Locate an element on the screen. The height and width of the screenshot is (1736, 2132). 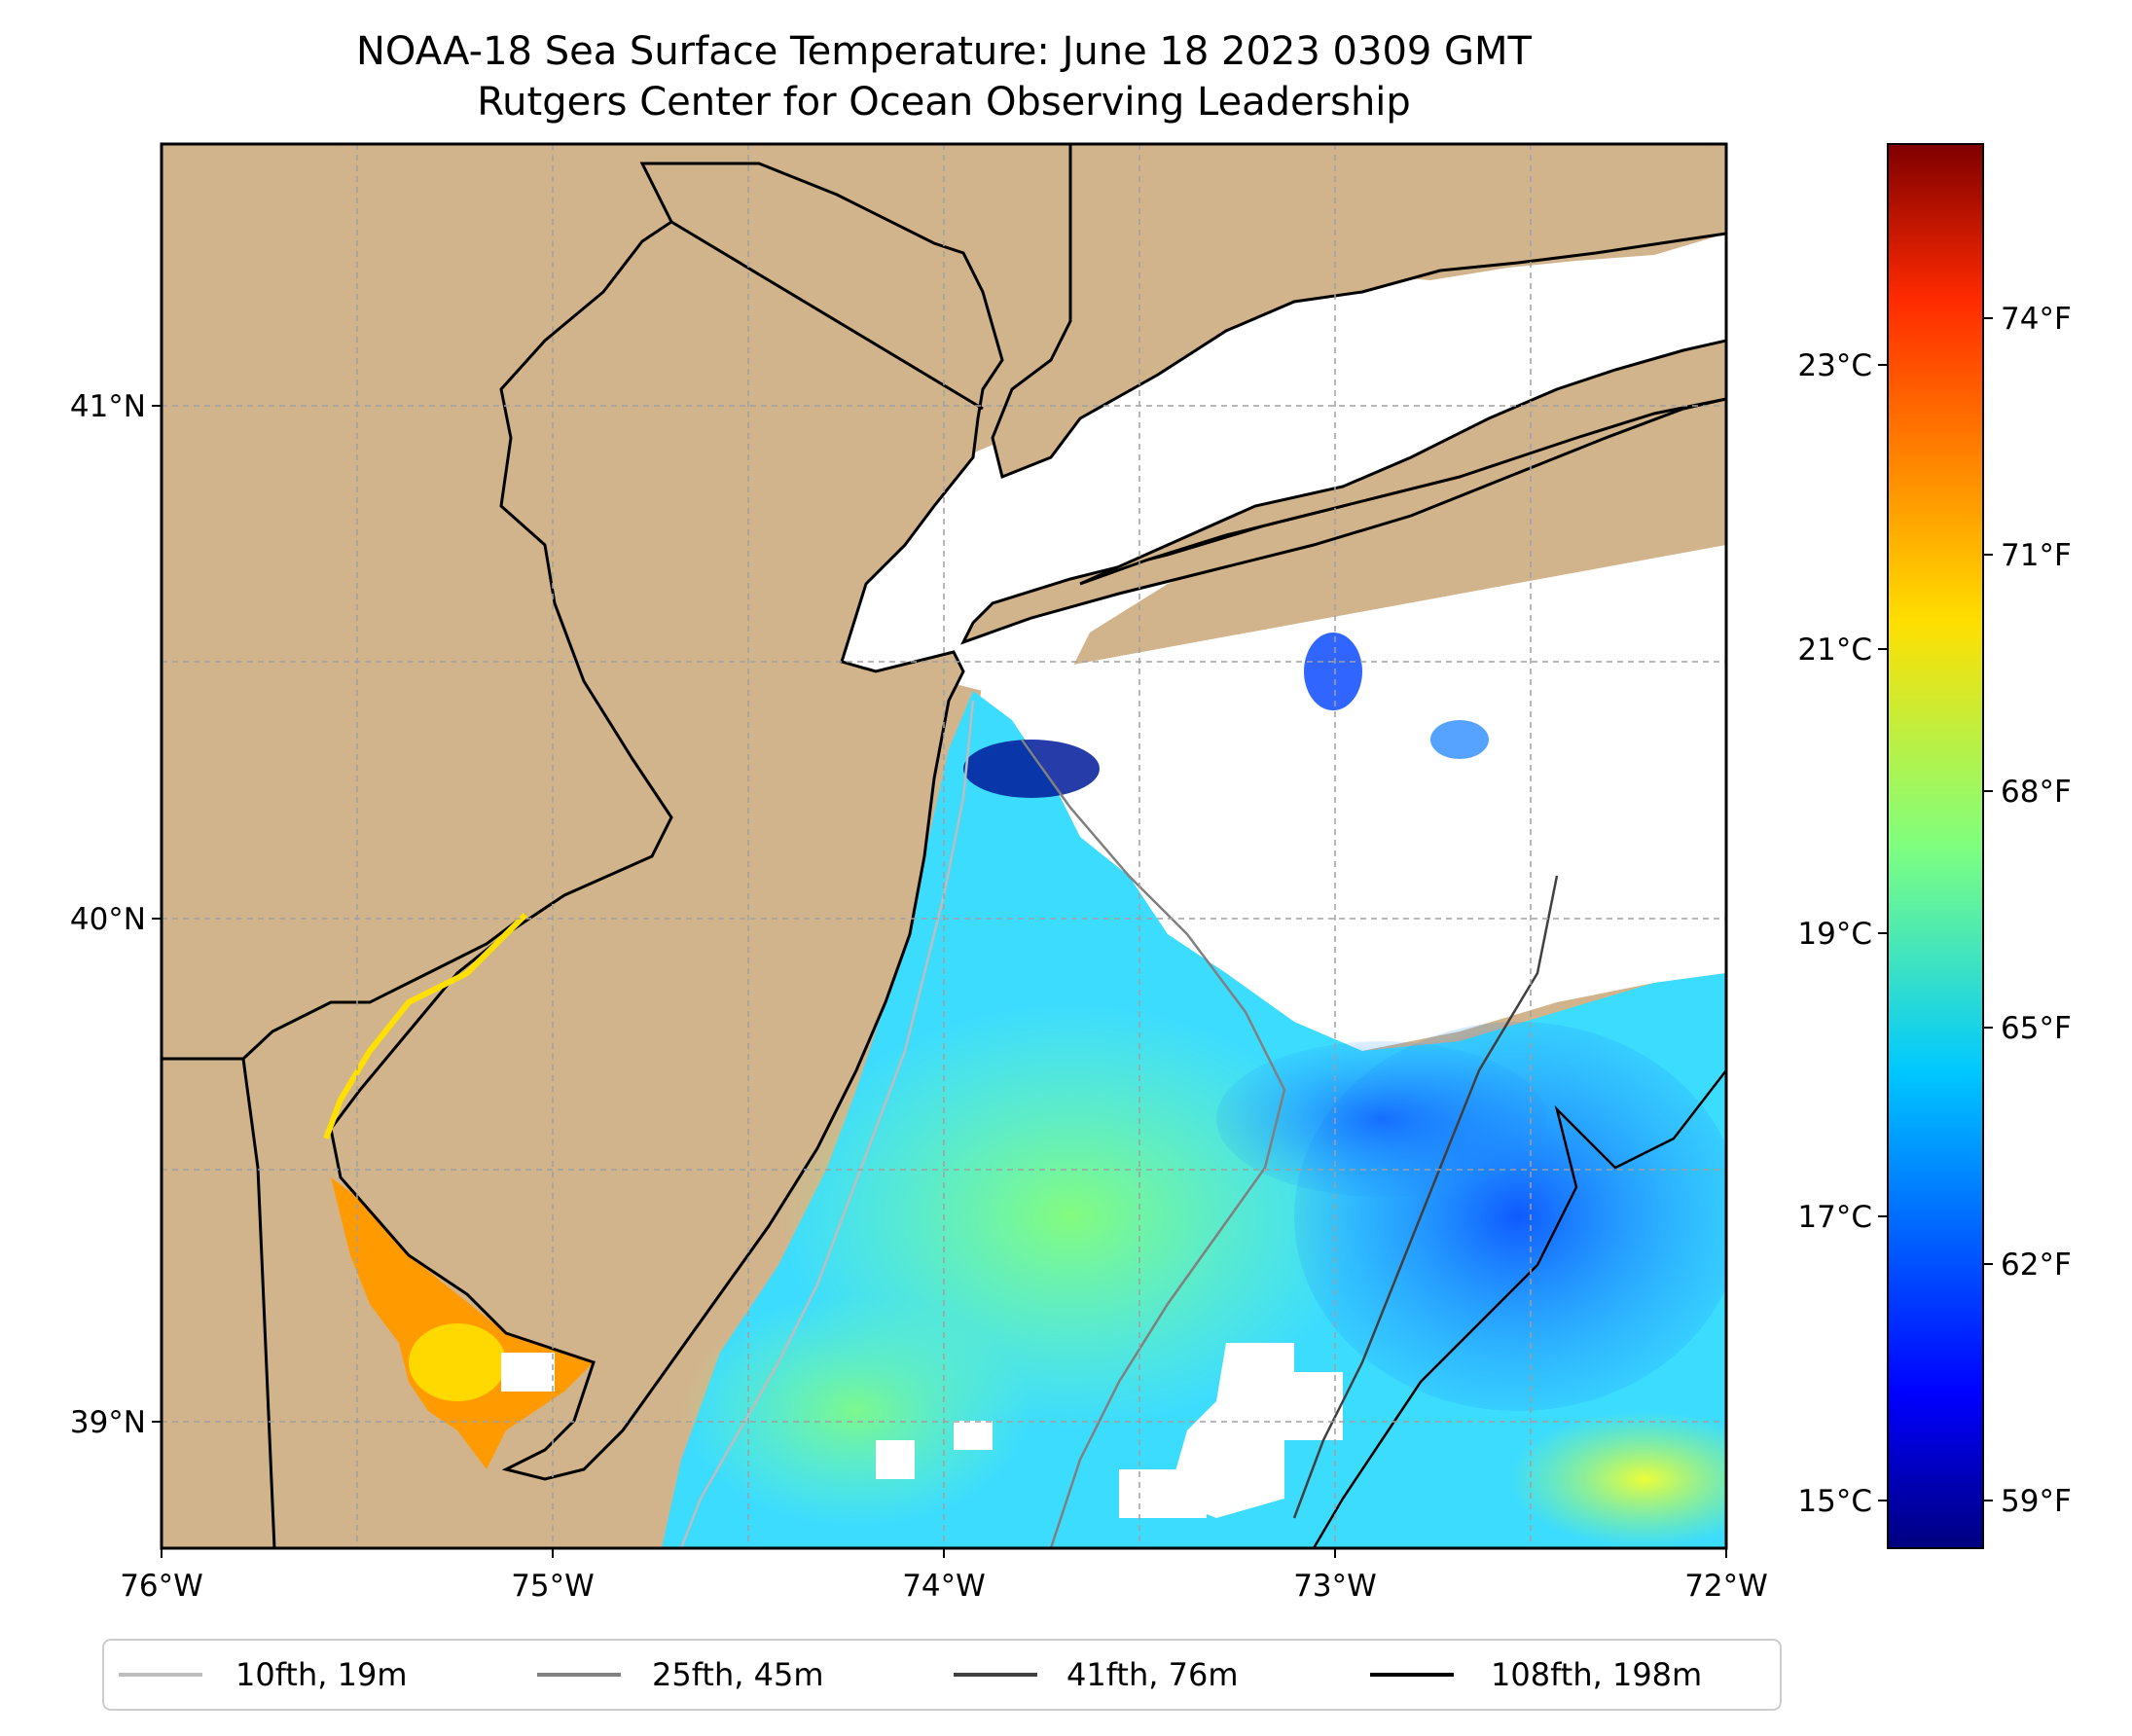
lon-axis: 76°W 75°W 74°W 73°W 72°W is located at coordinates (944, 1576).